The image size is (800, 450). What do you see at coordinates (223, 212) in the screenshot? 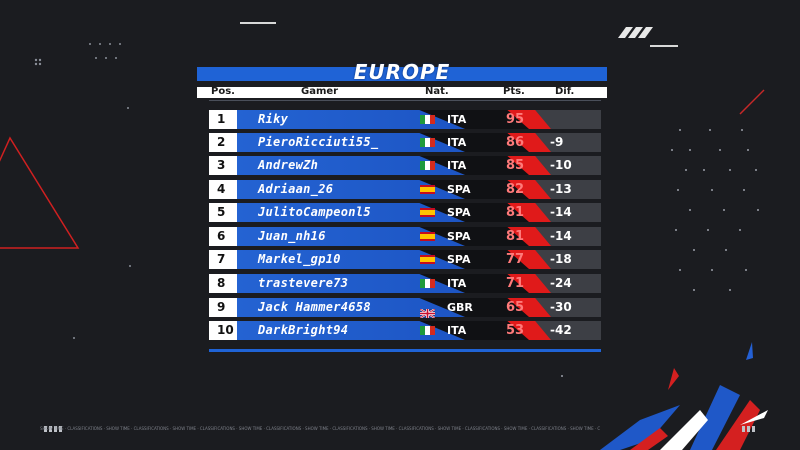
I see `position: 5` at bounding box center [223, 212].